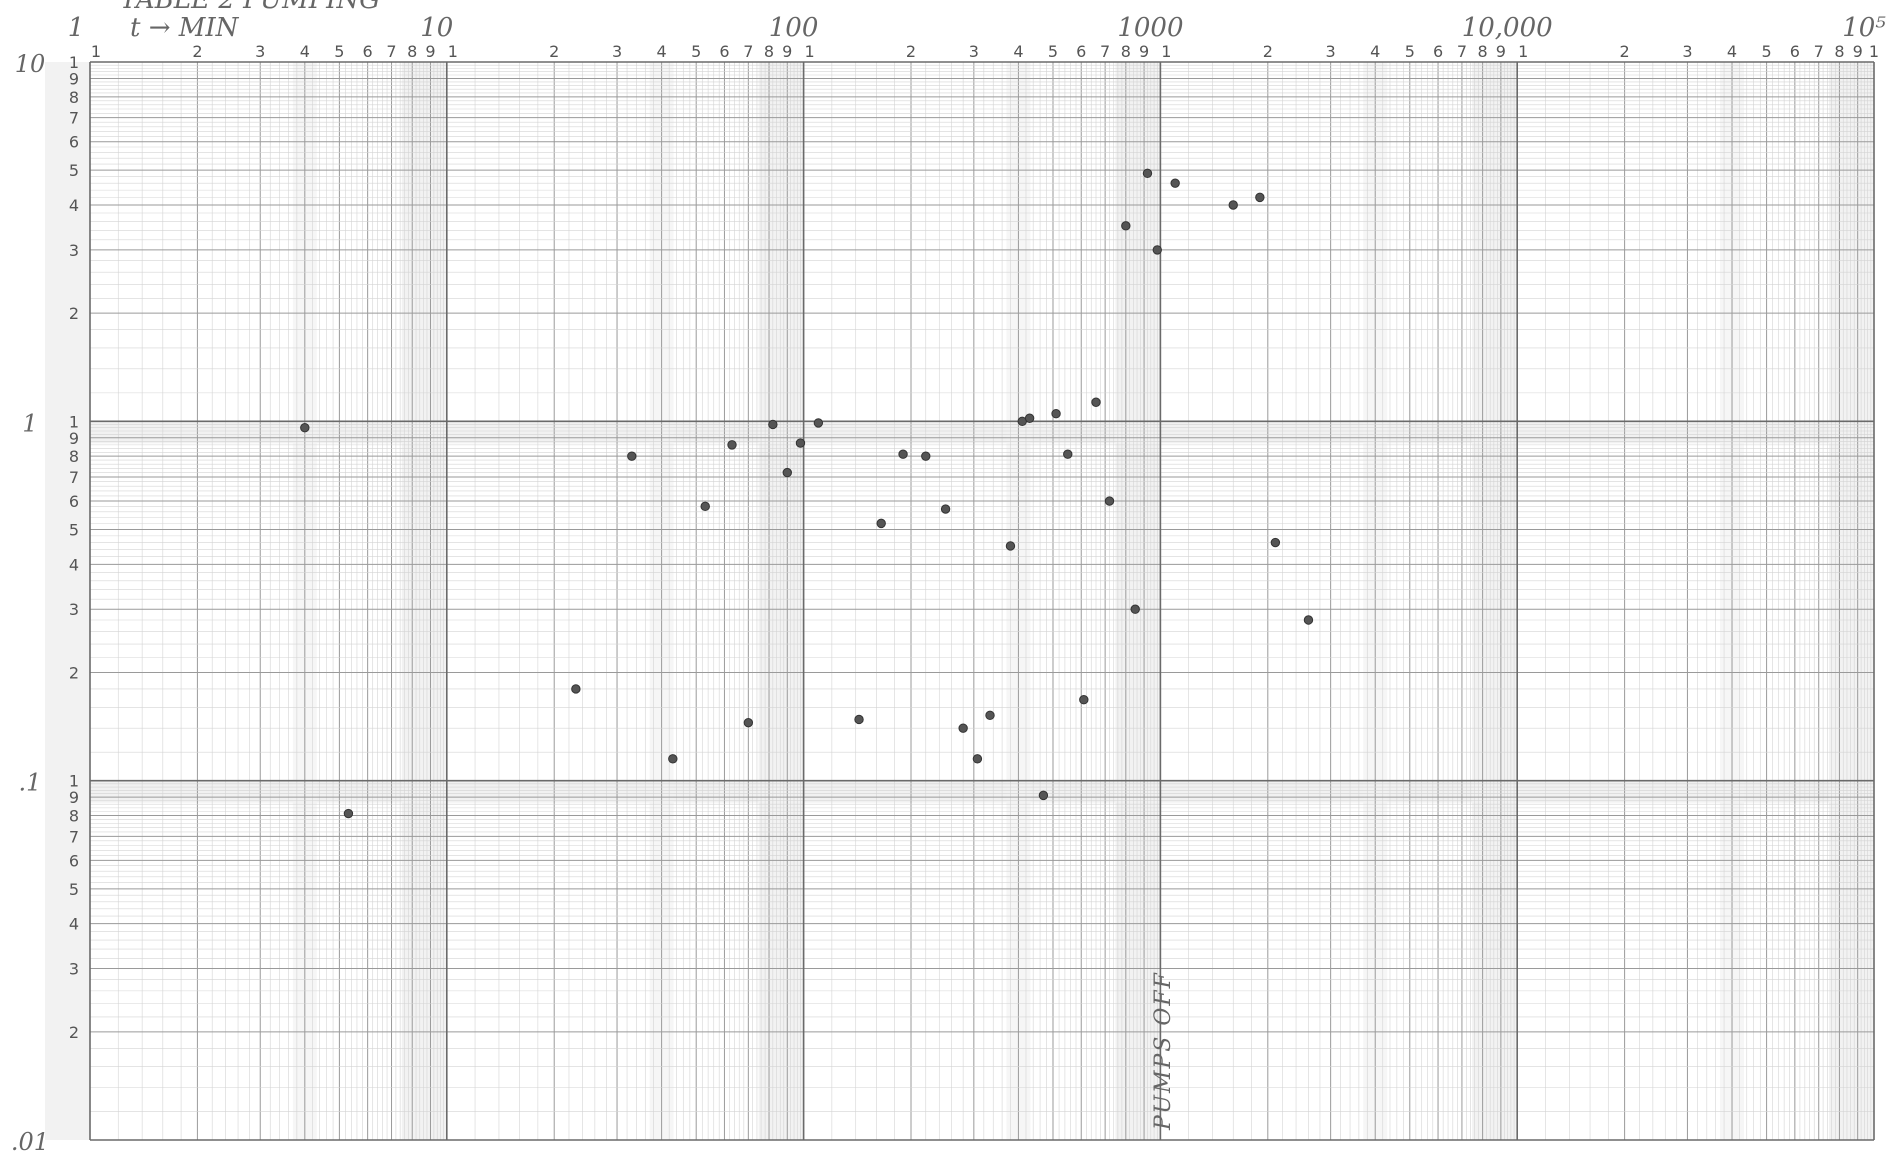  What do you see at coordinates (1150, 28) in the screenshot?
I see `x-decade-label: 1000` at bounding box center [1150, 28].